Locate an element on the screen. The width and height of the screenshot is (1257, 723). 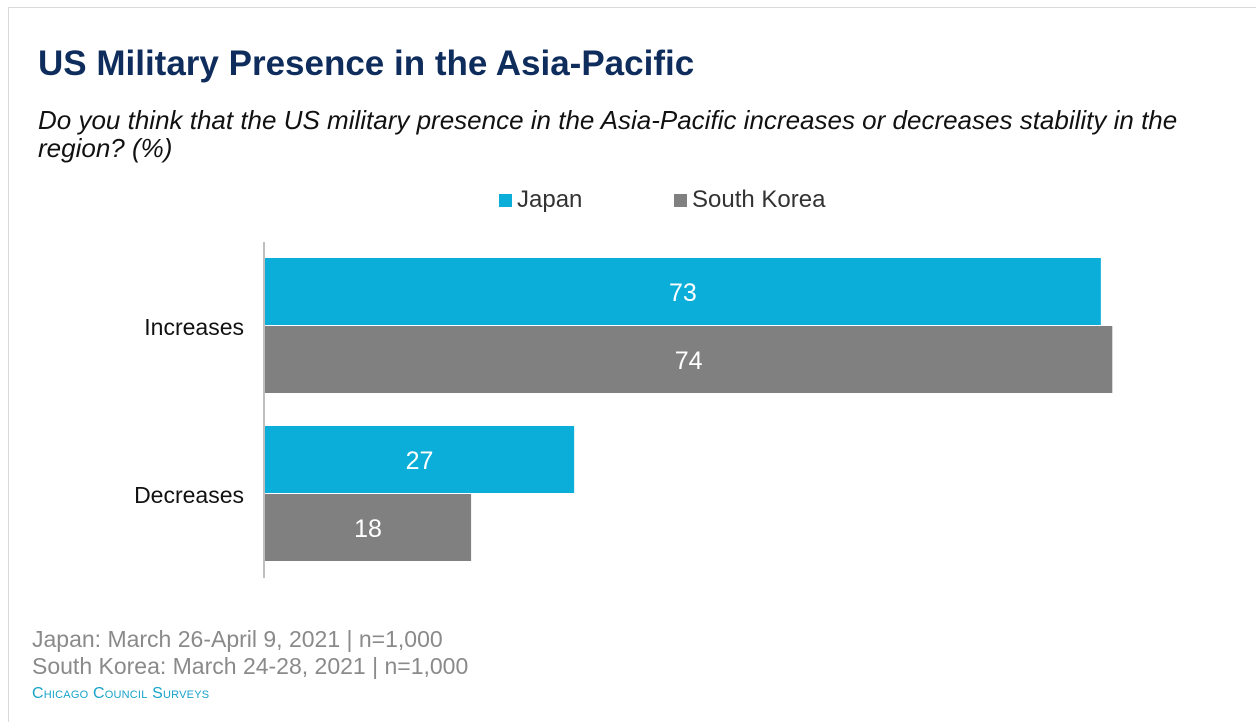
legend-label-japan: Japan is located at coordinates (550, 199).